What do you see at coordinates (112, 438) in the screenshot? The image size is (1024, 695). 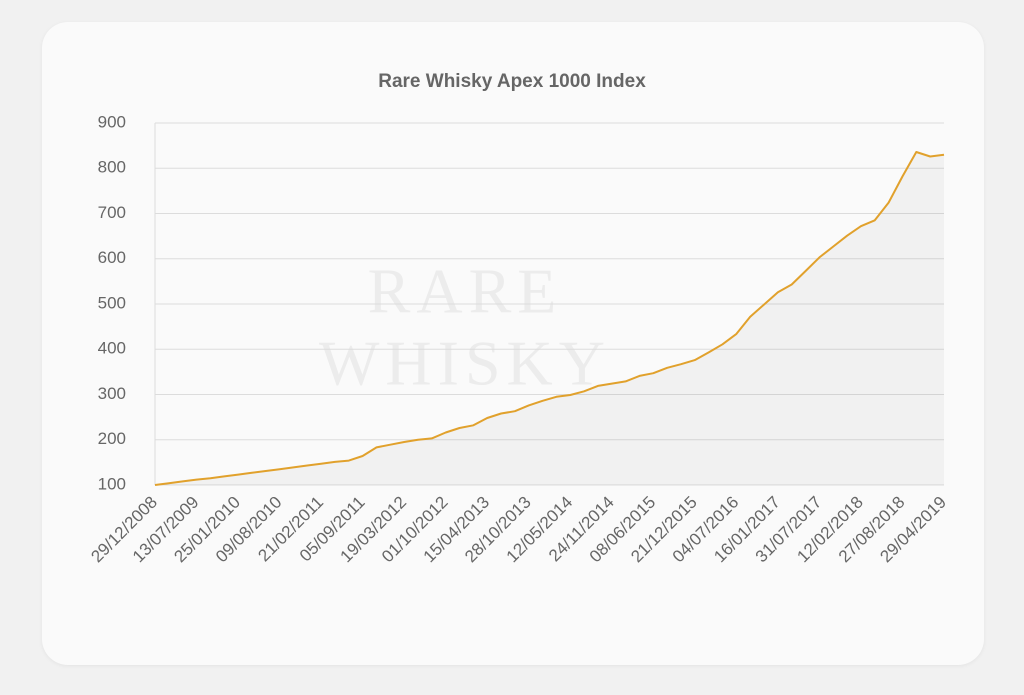 I see `y-tick-label: 200` at bounding box center [112, 438].